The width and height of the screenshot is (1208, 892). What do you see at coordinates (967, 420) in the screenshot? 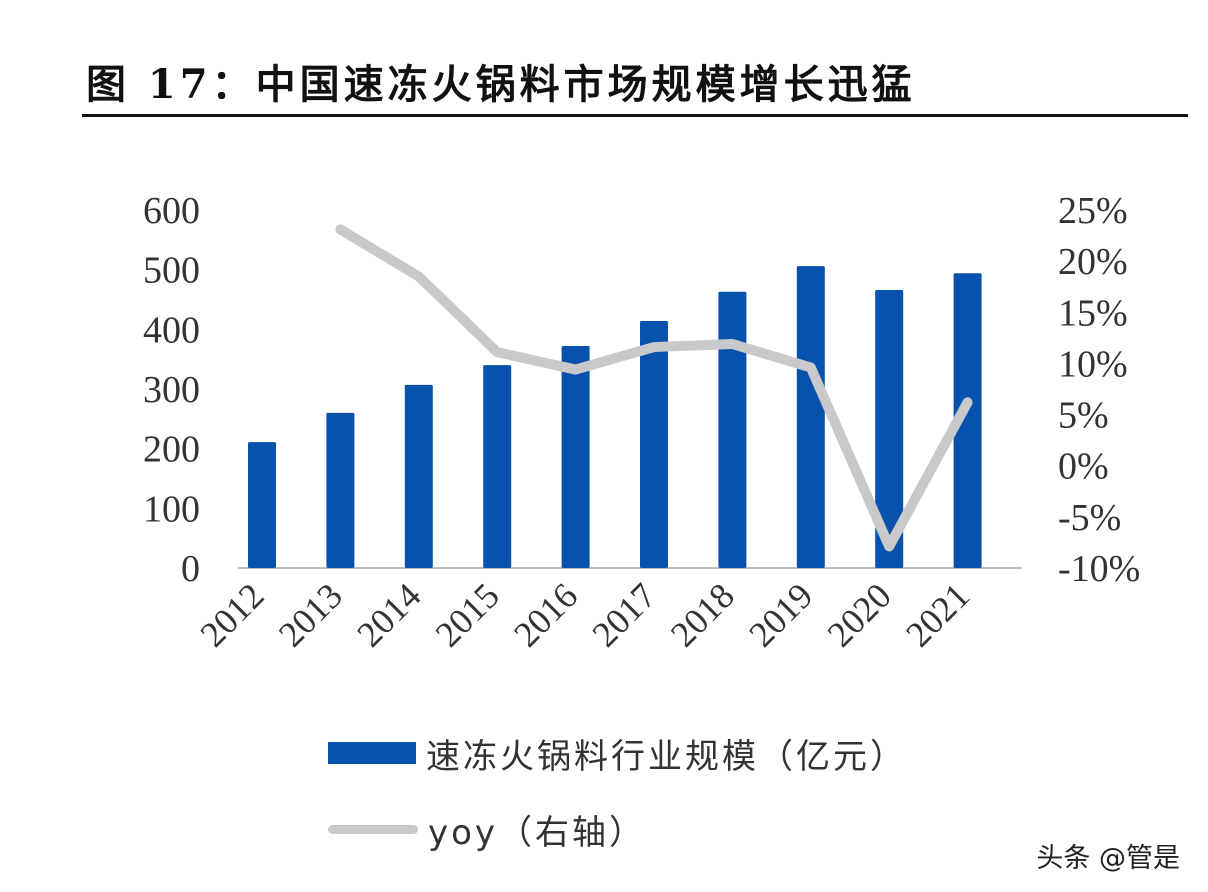
I see `bar-2021` at bounding box center [967, 420].